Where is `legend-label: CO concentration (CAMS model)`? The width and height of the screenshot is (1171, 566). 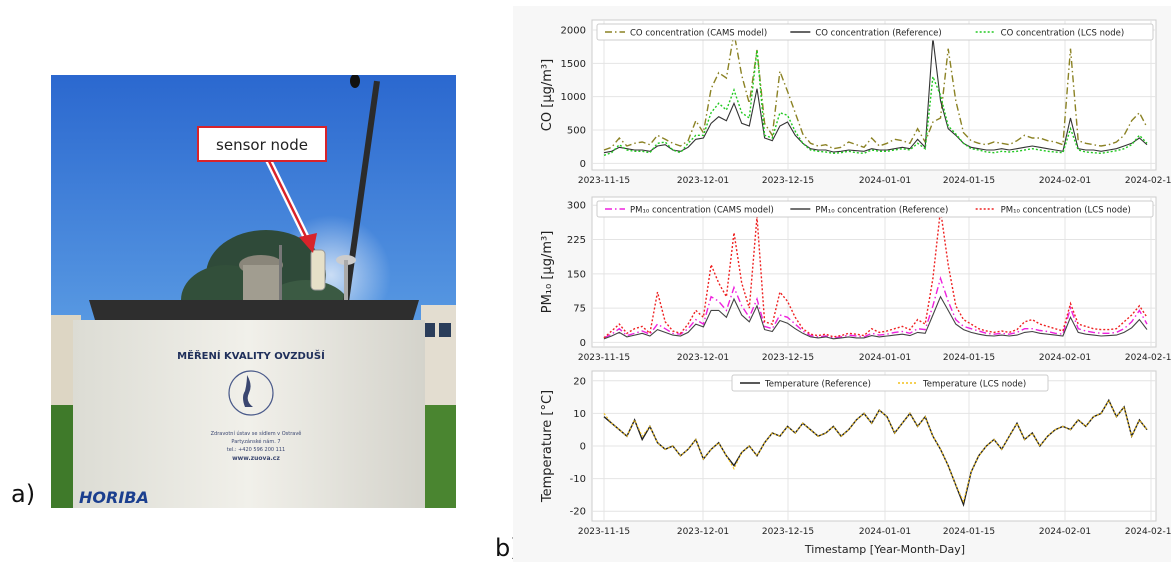
legend-label: CO concentration (CAMS model) is located at coordinates (698, 34).